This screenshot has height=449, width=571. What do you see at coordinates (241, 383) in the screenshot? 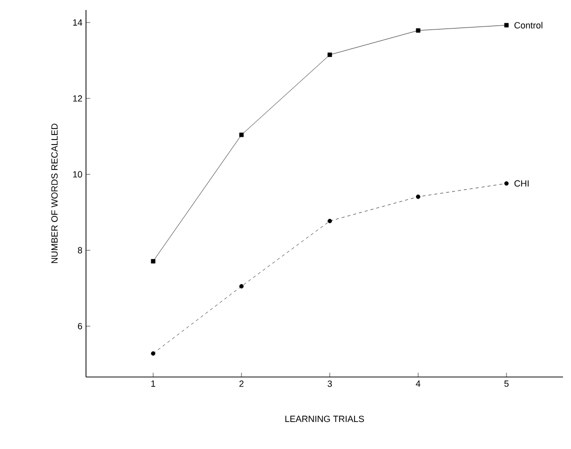
I see `x-tick-label: 2` at bounding box center [241, 383].